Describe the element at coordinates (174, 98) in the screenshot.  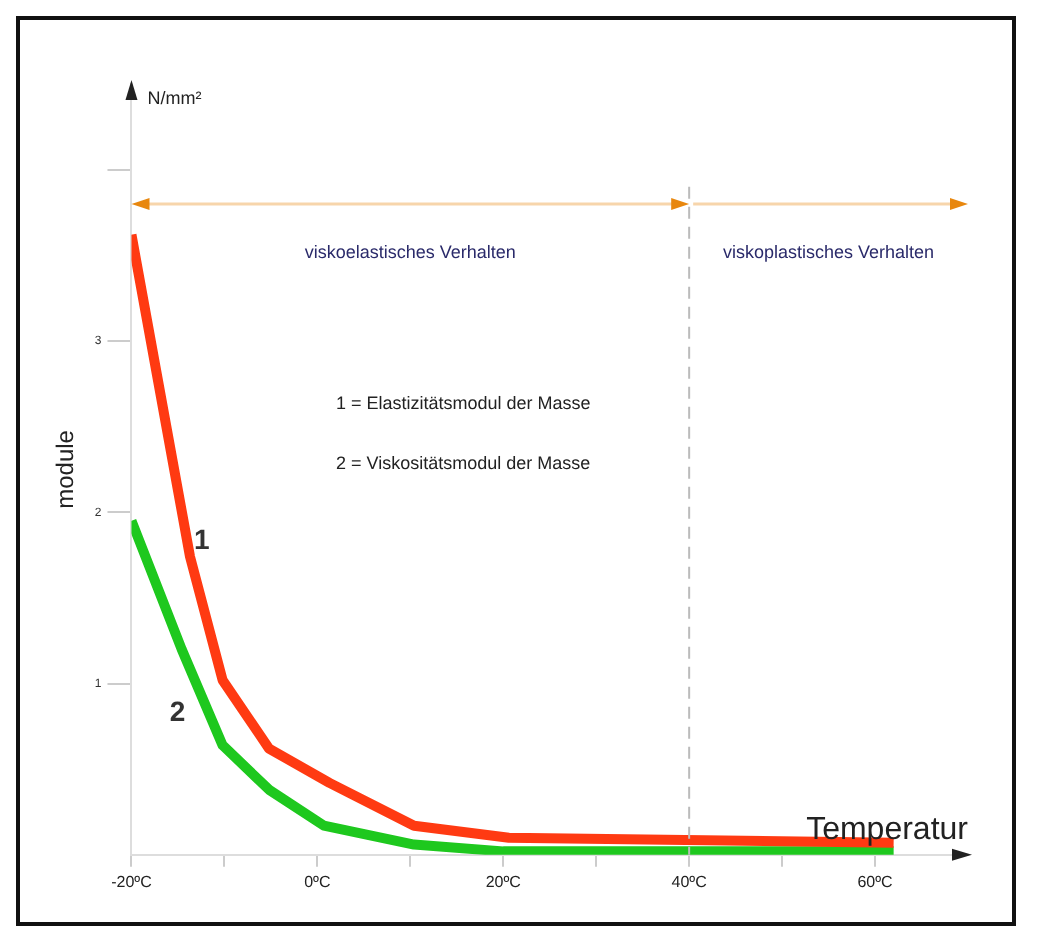
I see `annotation: N/mm²` at that location.